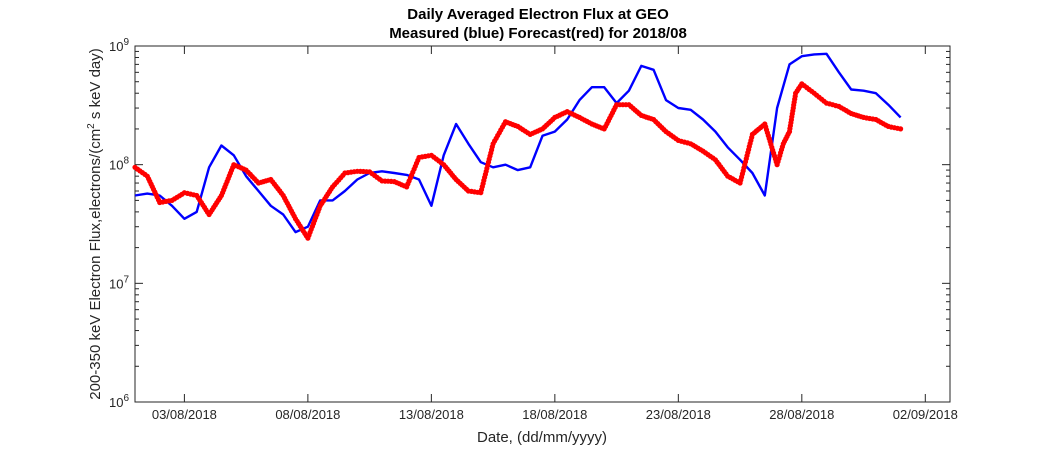  What do you see at coordinates (431, 414) in the screenshot?
I see `x-tick-label: 13/08/2018` at bounding box center [431, 414].